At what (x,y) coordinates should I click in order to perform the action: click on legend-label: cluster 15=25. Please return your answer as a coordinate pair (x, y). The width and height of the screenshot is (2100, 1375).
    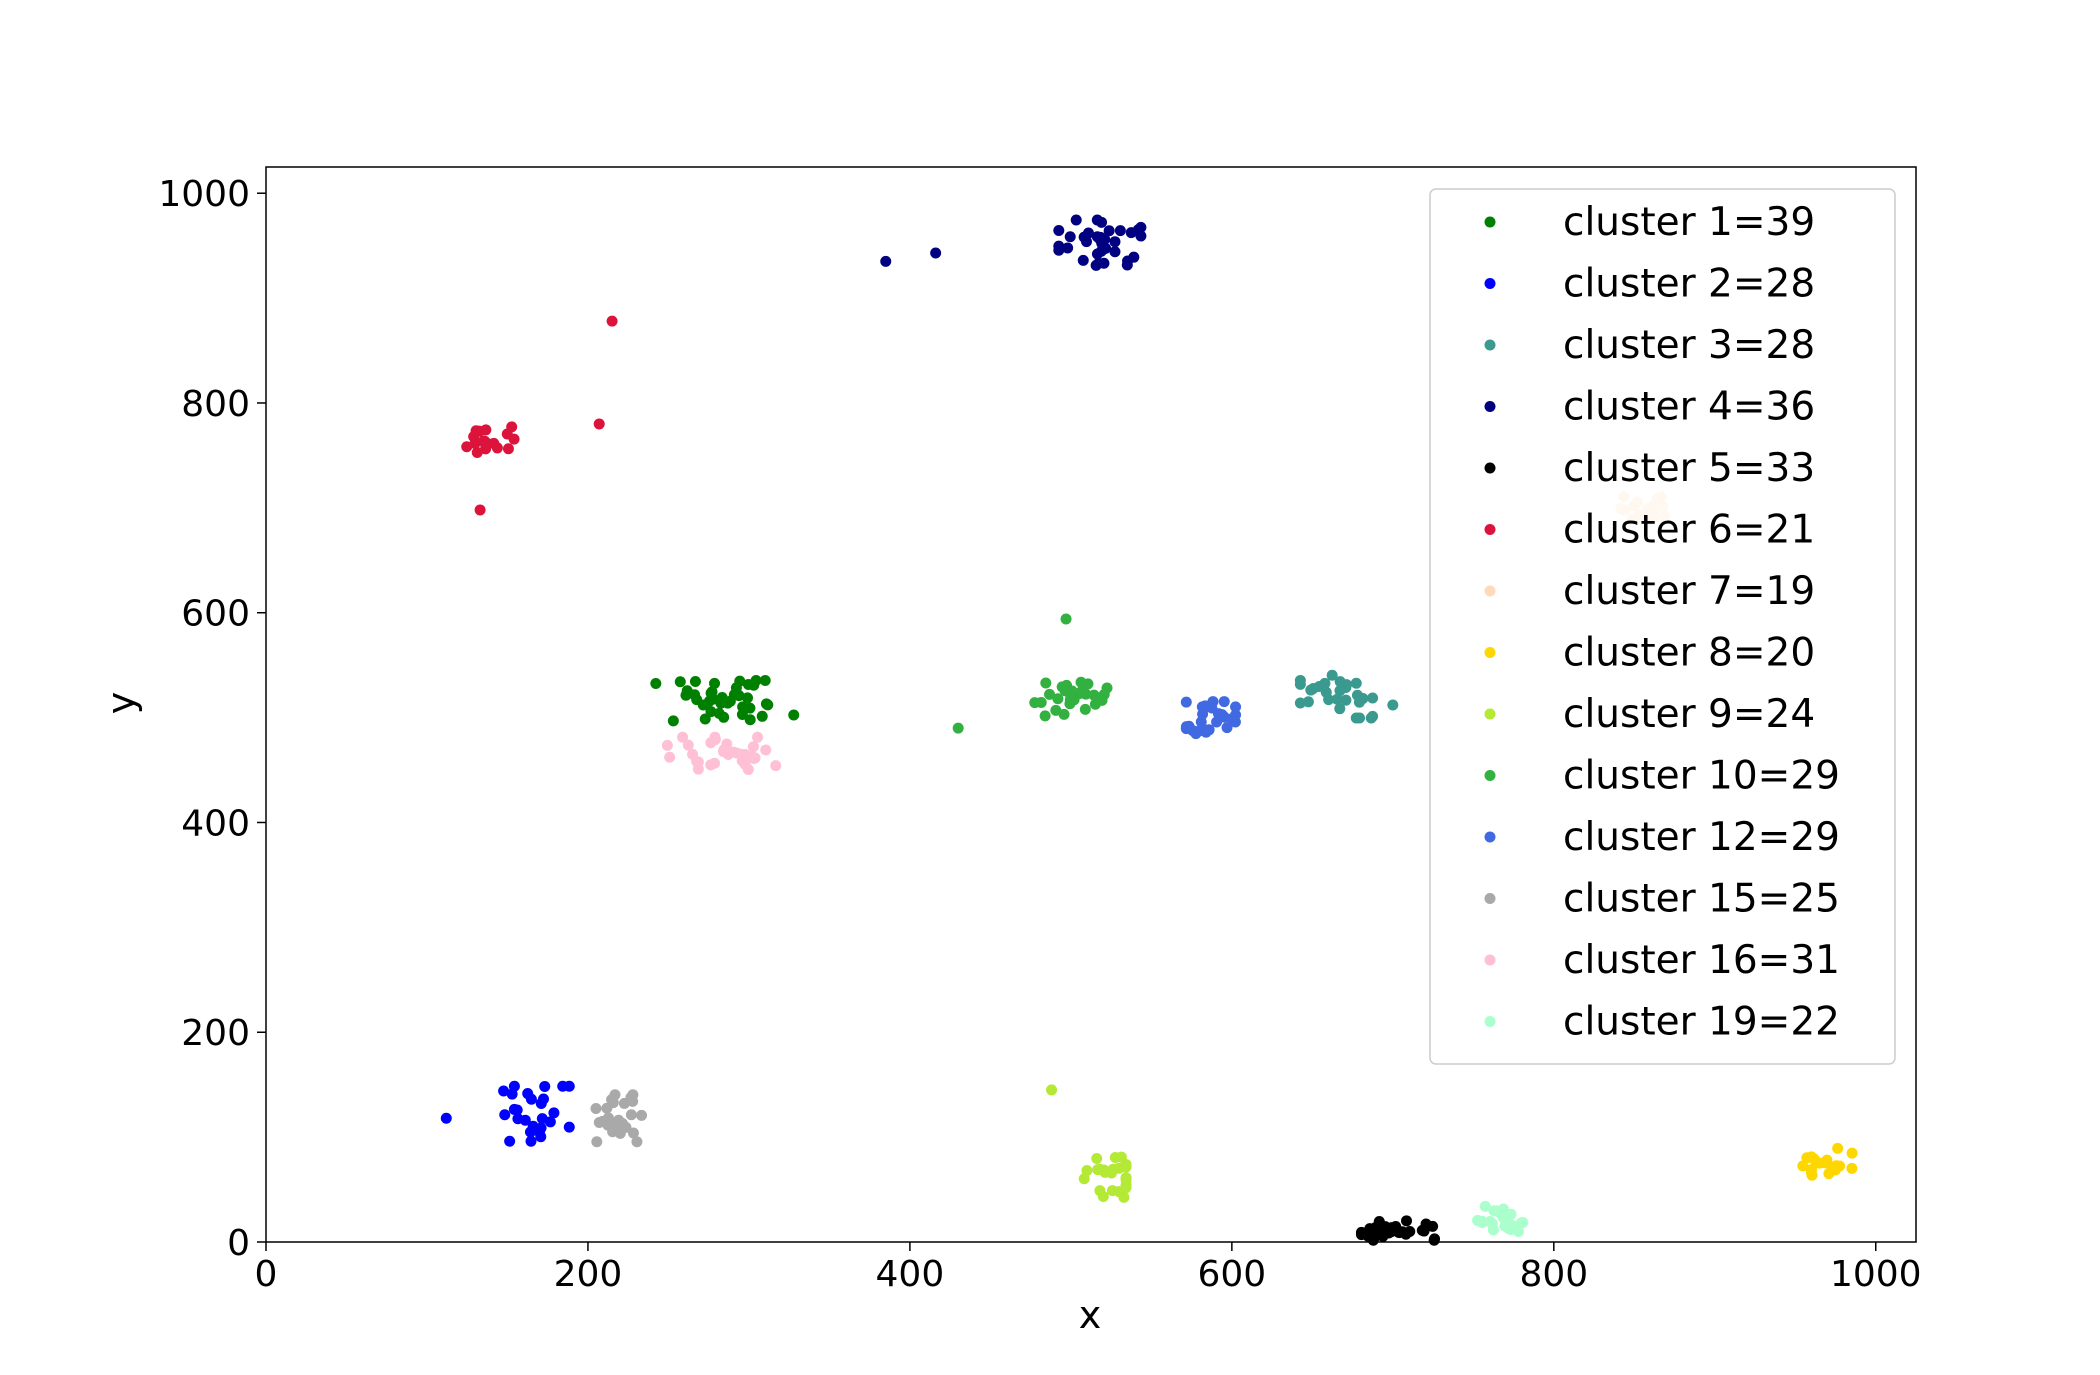
    Looking at the image, I should click on (1701, 899).